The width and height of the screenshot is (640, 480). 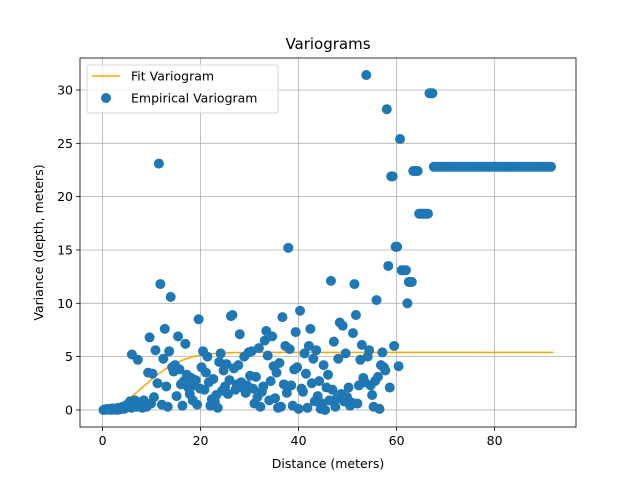 What do you see at coordinates (65, 143) in the screenshot?
I see `y-tick-label: 25` at bounding box center [65, 143].